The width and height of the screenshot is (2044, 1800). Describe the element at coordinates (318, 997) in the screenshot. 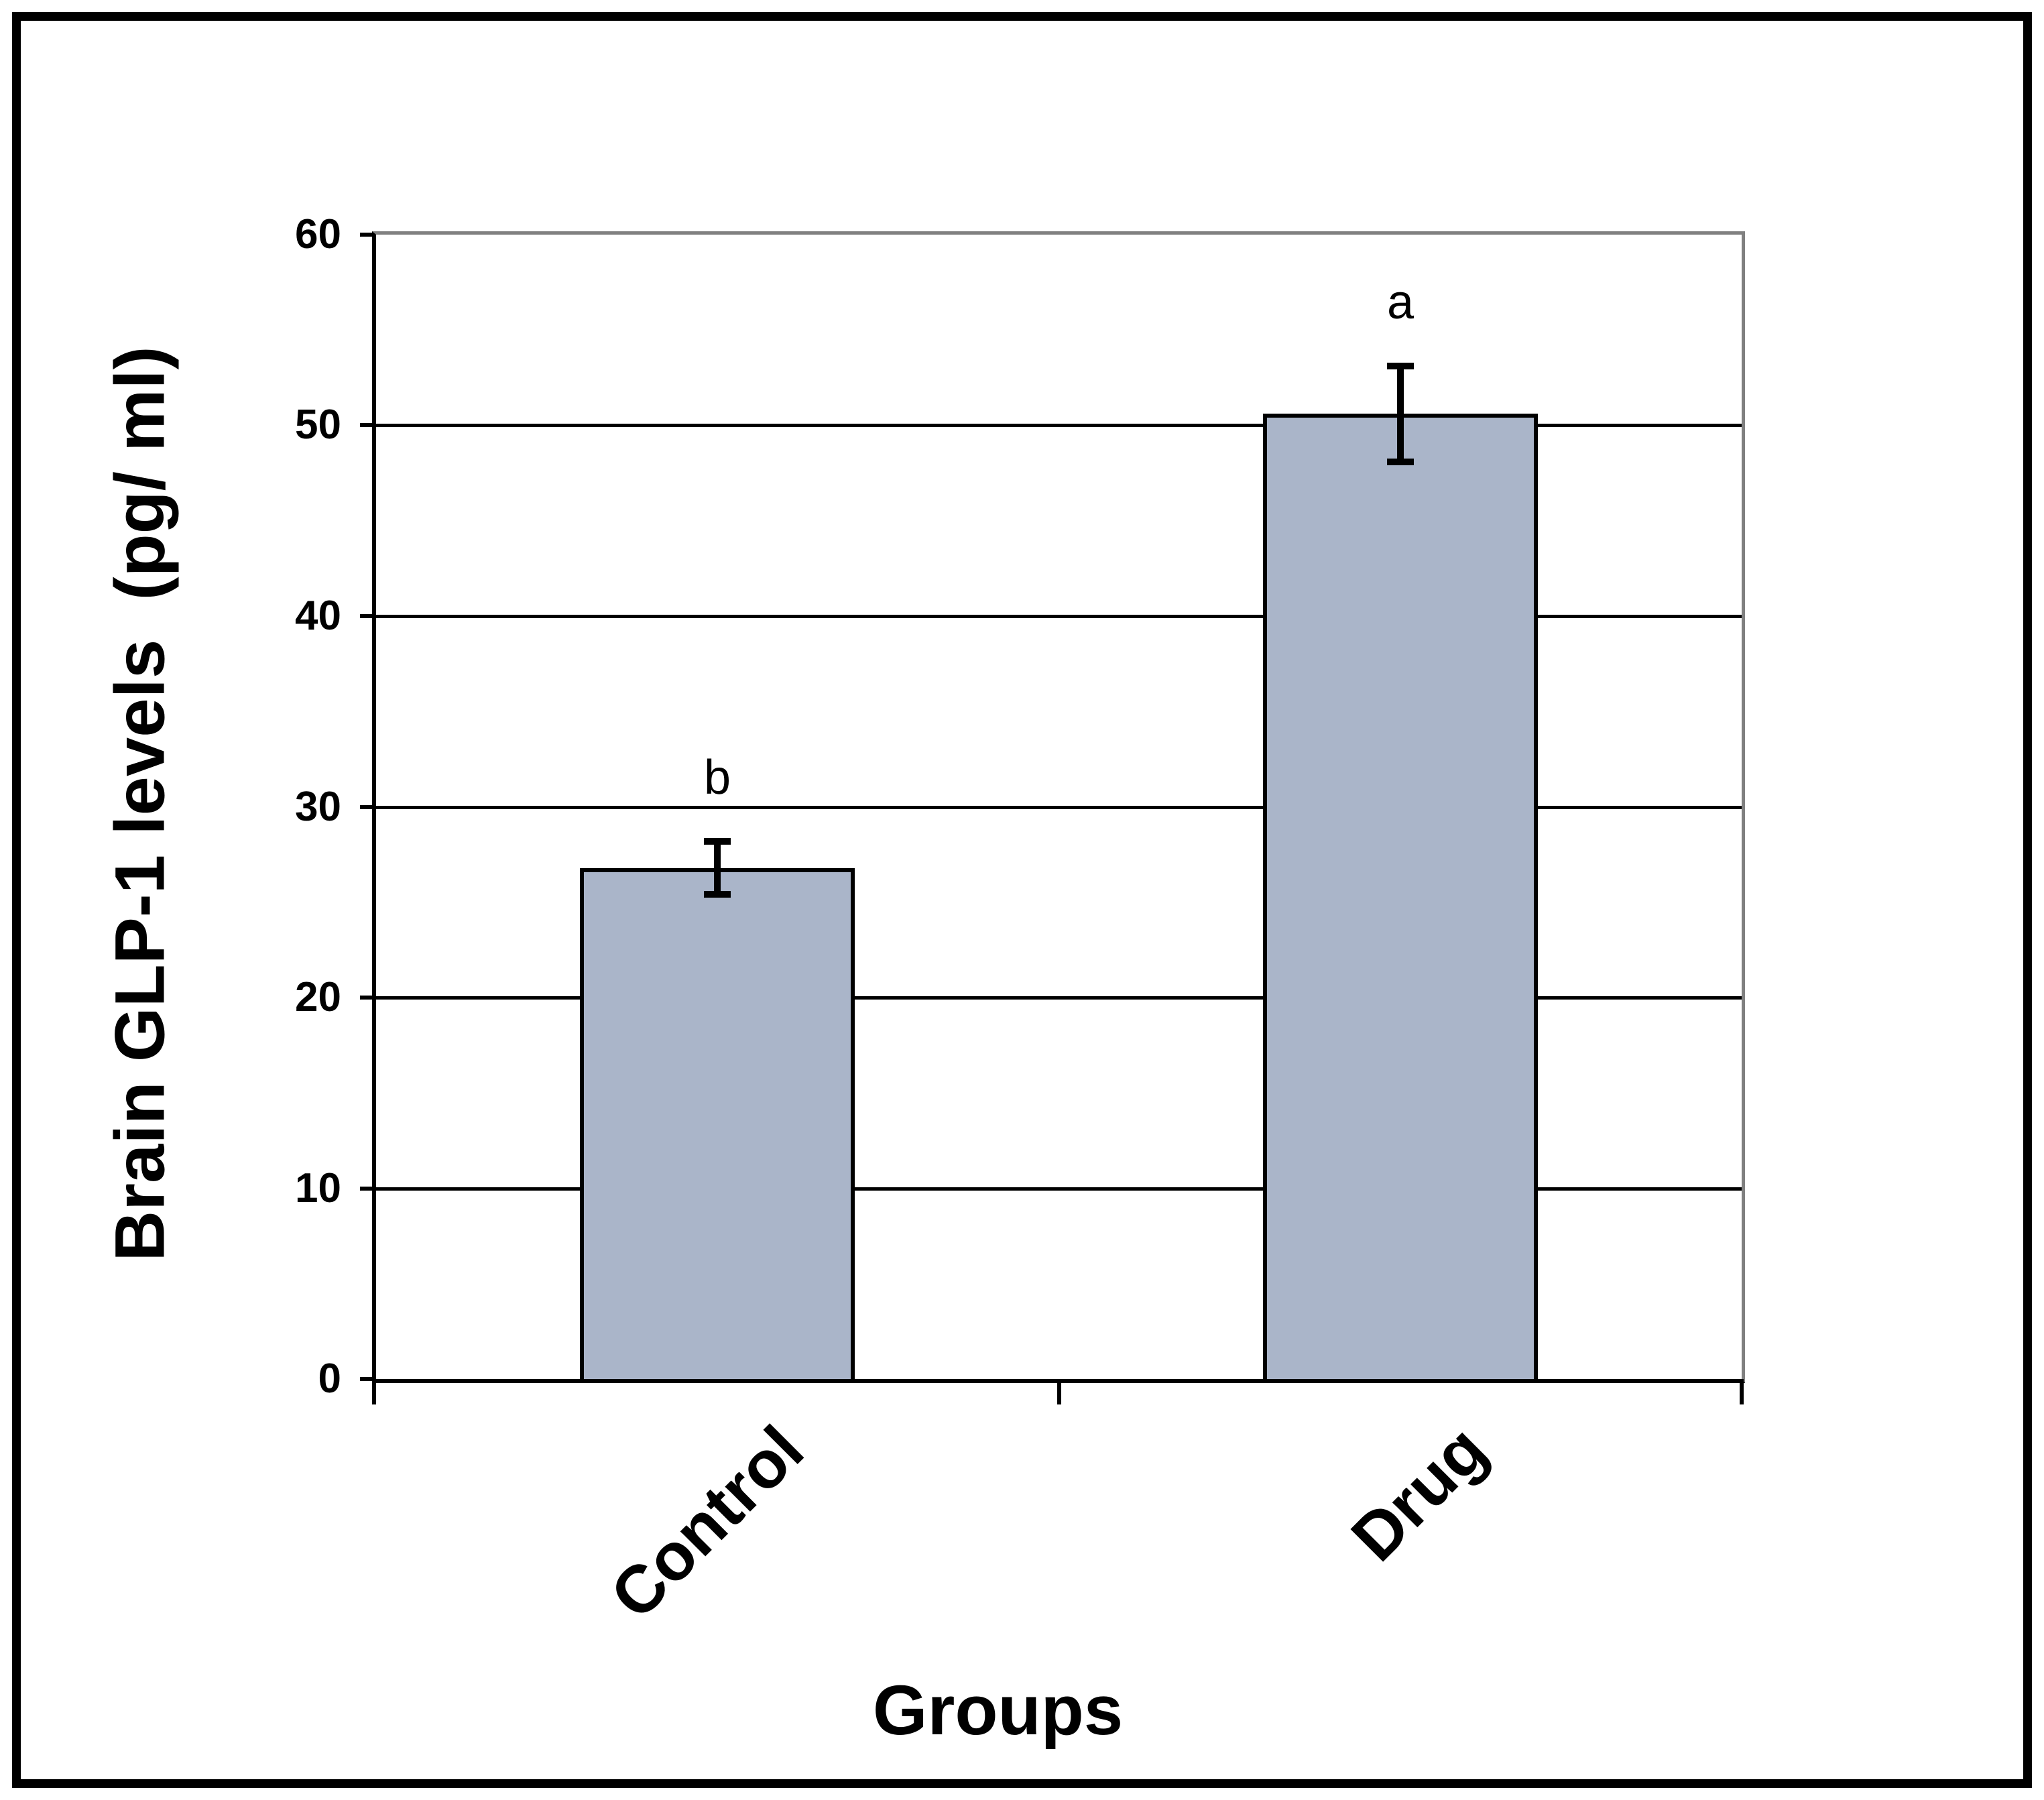

I see `y-tick-label-20: 20` at that location.